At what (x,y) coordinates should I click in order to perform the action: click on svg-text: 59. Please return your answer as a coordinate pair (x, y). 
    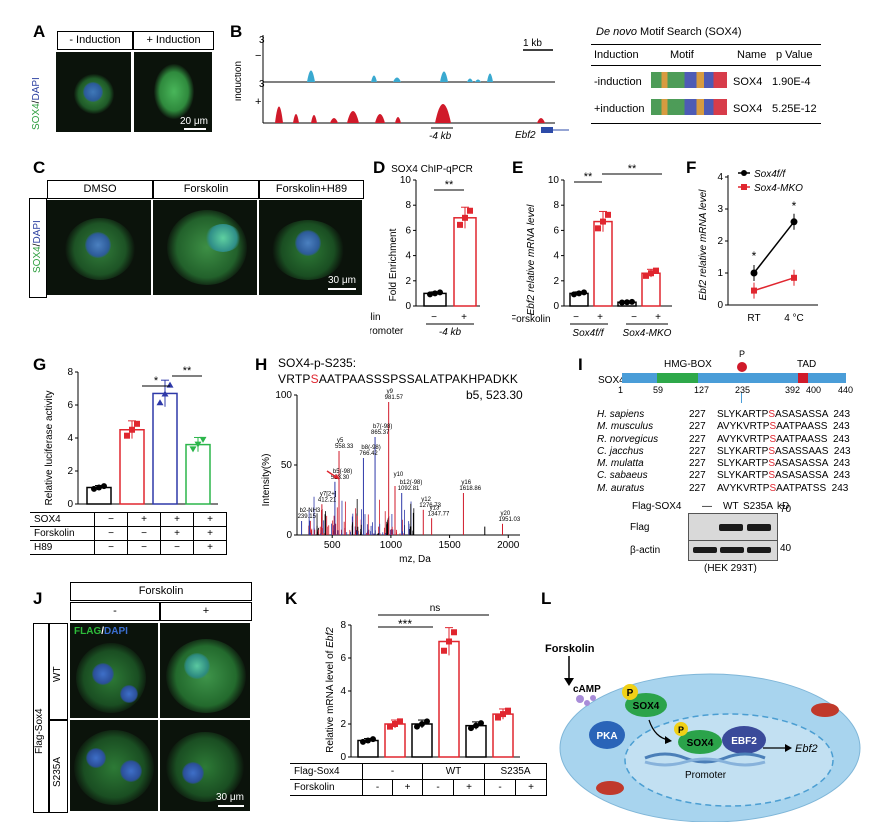
    Looking at the image, I should click on (658, 390).